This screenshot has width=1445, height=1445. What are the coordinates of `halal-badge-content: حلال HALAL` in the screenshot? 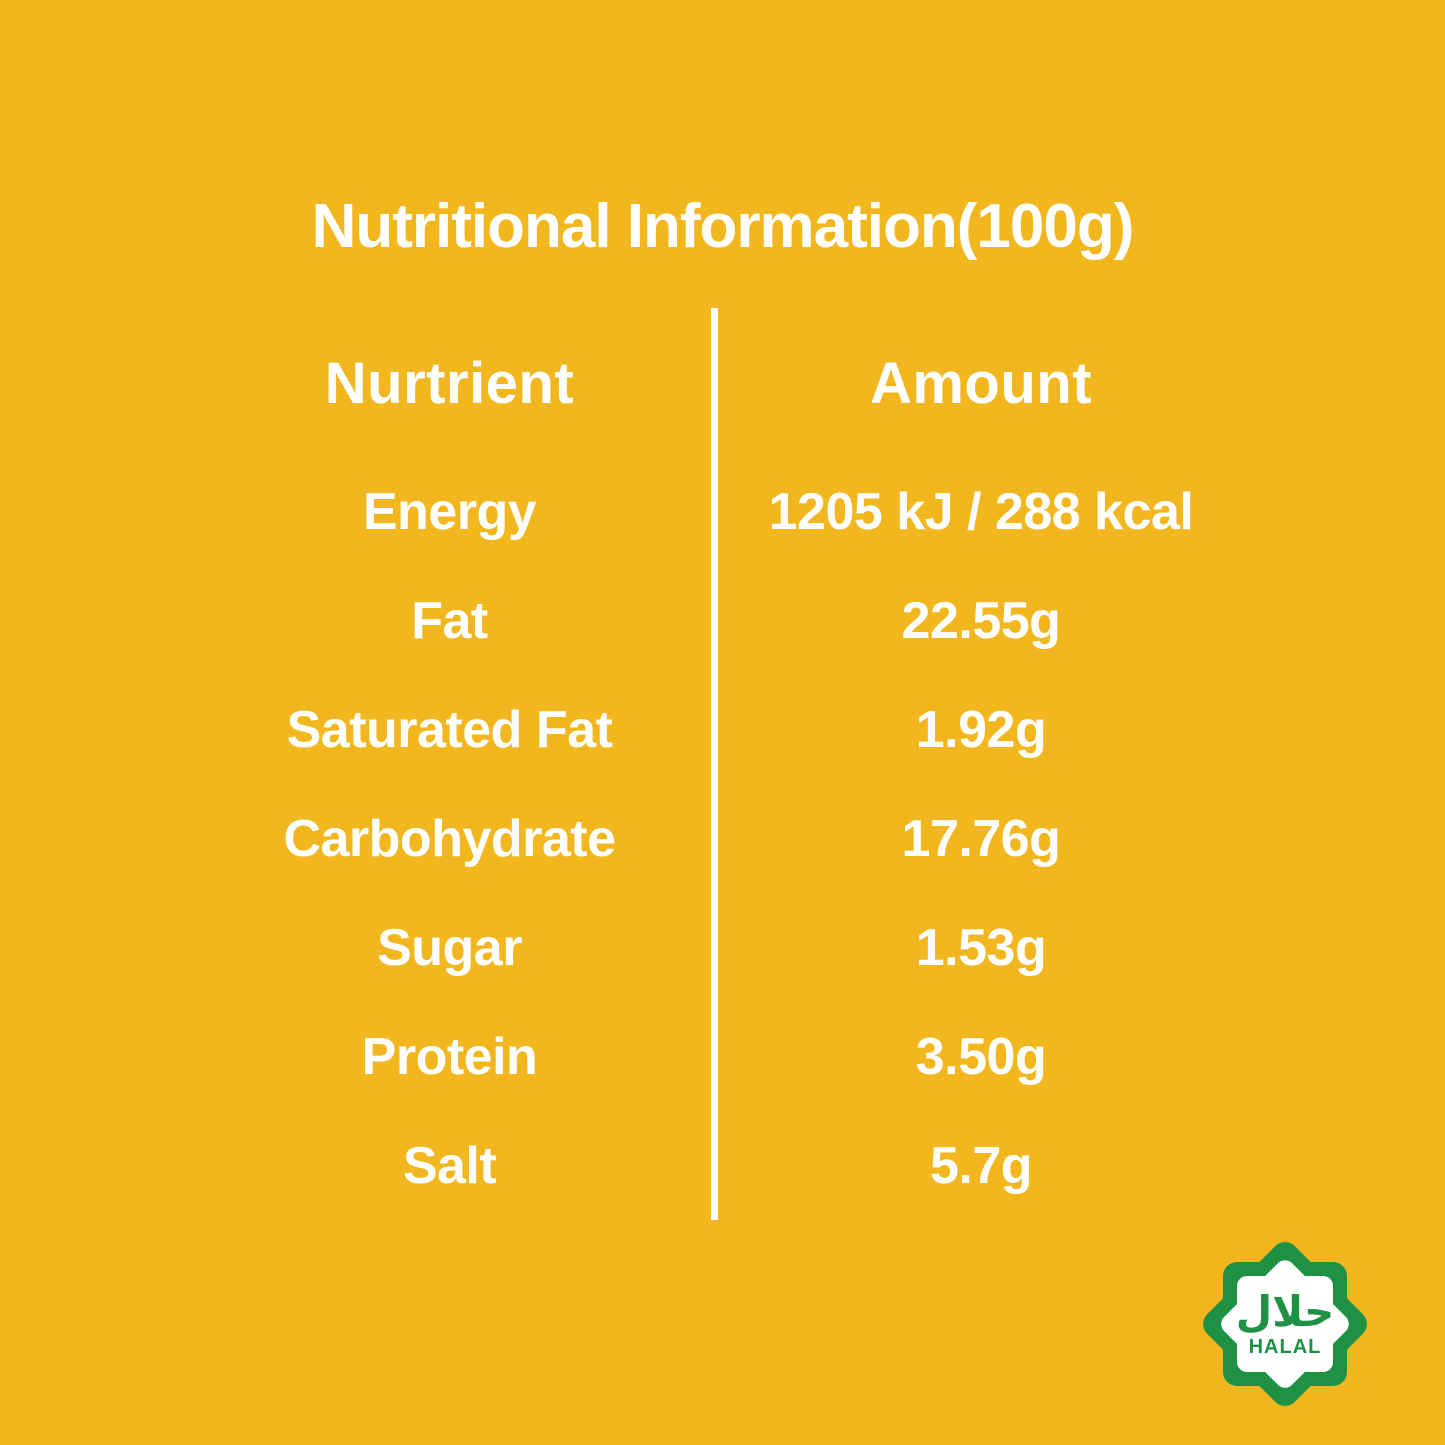 It's located at (1285, 1324).